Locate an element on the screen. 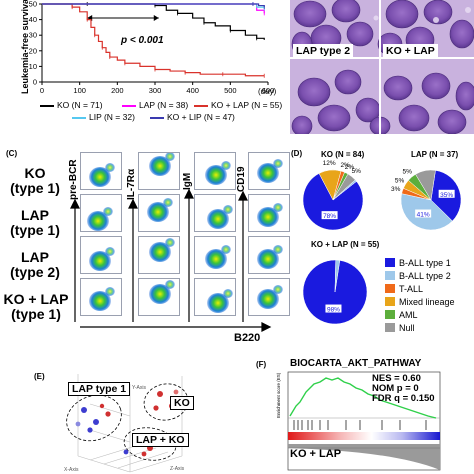 This screenshot has width=474, height=474. pca-plot is located at coordinates (127, 423).